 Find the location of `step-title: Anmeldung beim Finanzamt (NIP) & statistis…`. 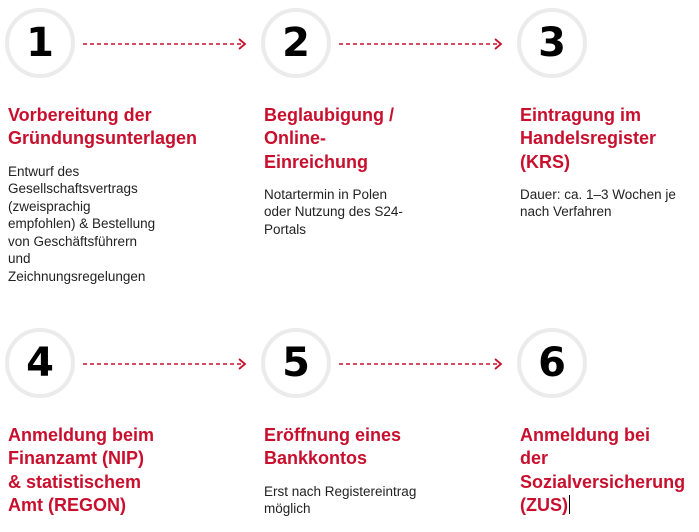

step-title: Anmeldung beim Finanzamt (NIP) & statistis… is located at coordinates (81, 470).